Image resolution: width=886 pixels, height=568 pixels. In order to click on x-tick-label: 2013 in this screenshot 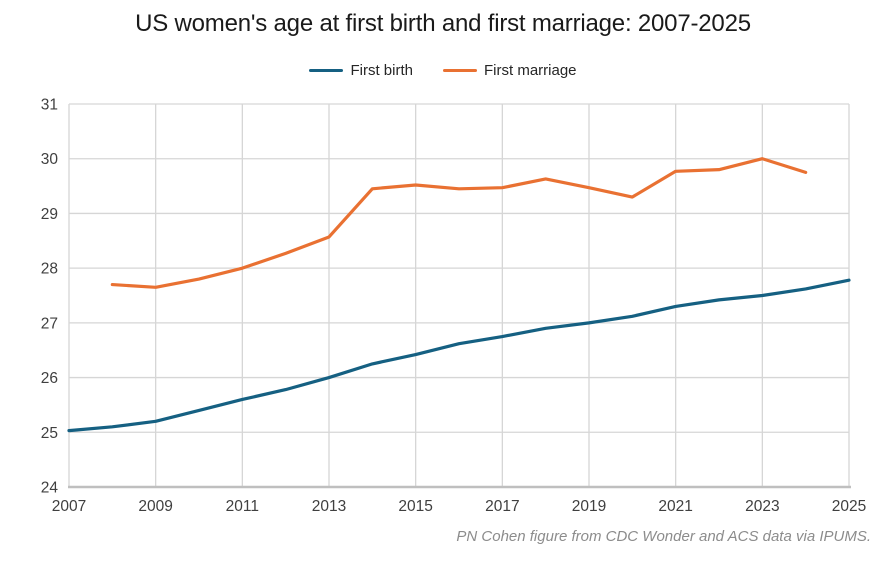, I will do `click(329, 506)`.